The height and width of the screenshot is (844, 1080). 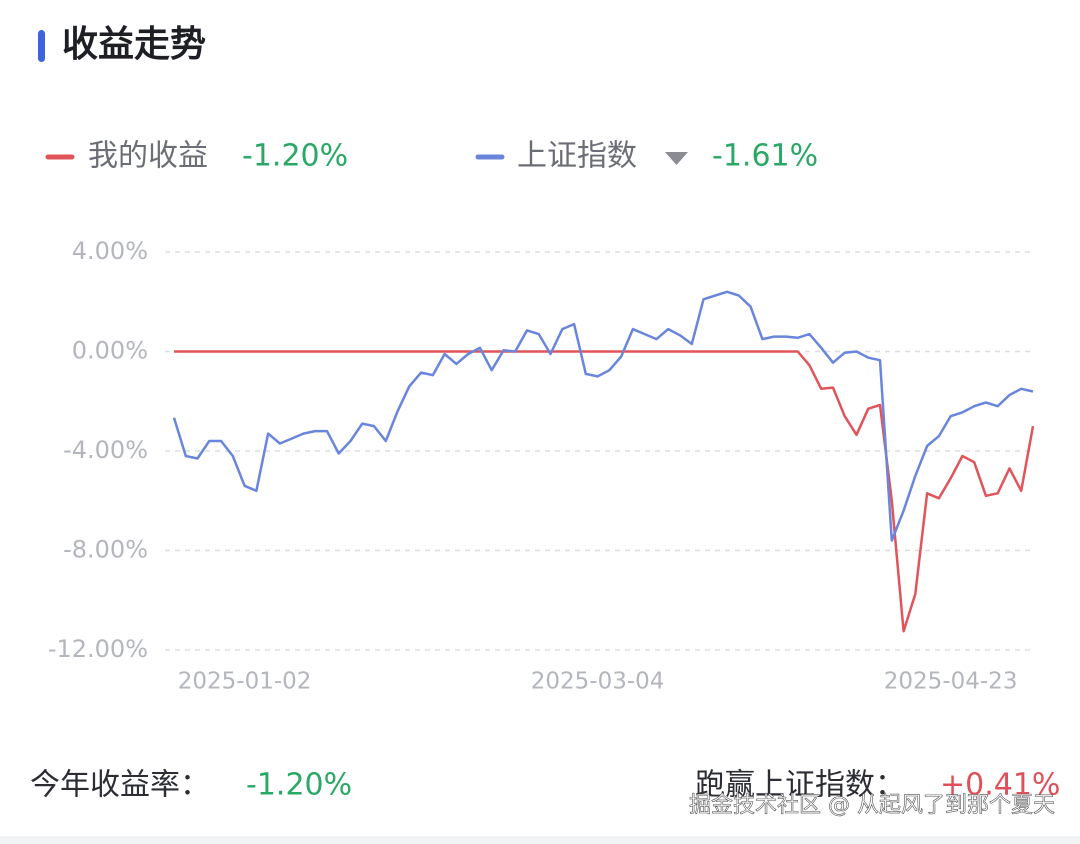 What do you see at coordinates (540, 840) in the screenshot?
I see `bottom-strip` at bounding box center [540, 840].